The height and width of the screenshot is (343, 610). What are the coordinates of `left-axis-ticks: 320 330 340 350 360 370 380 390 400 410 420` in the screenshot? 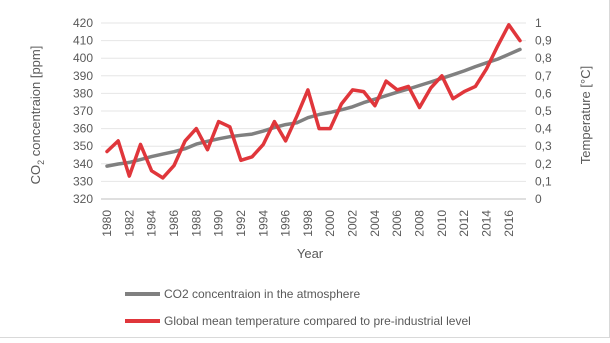 It's located at (83, 111).